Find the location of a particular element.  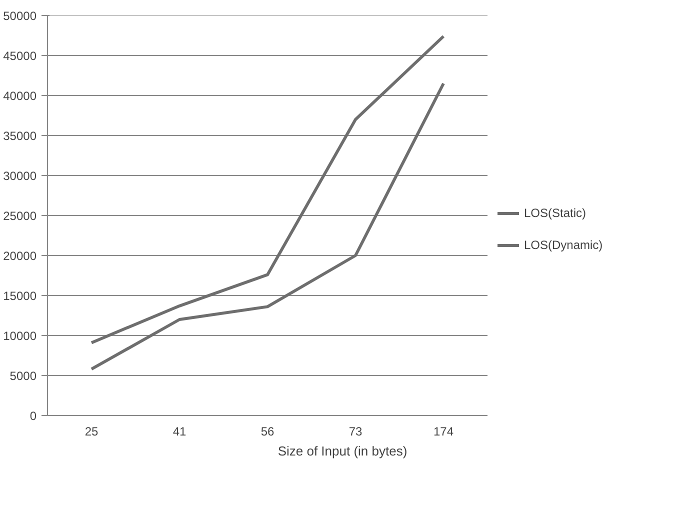

x-tick-label: 73 is located at coordinates (355, 431).